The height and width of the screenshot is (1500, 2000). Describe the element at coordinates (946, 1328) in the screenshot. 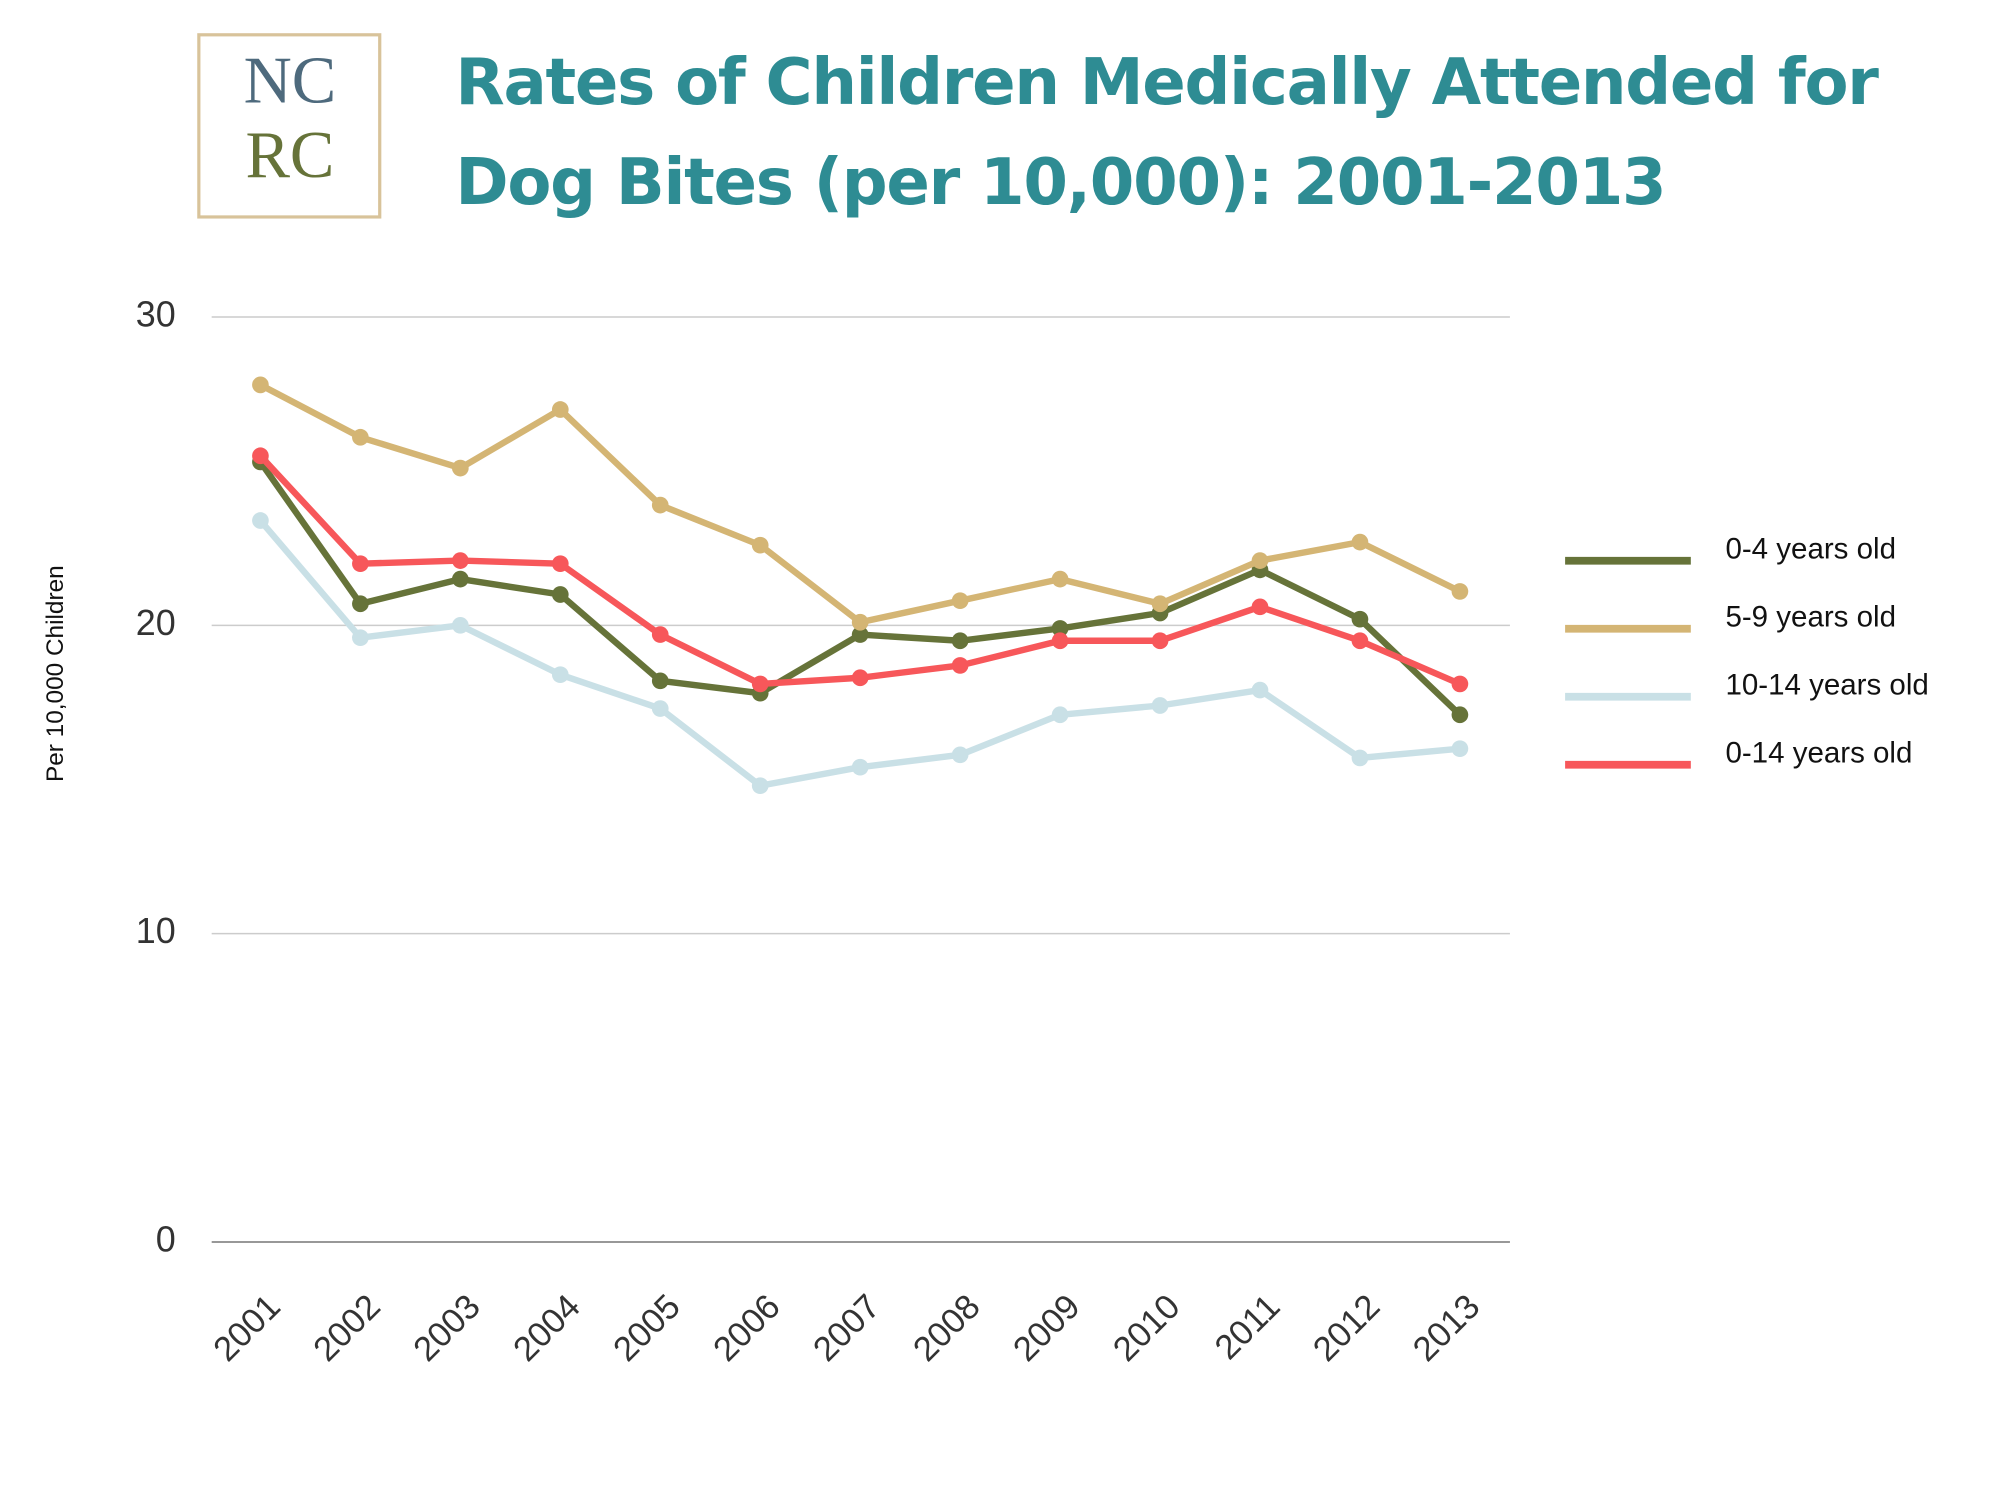

I see `x-tick-label: 2008` at that location.